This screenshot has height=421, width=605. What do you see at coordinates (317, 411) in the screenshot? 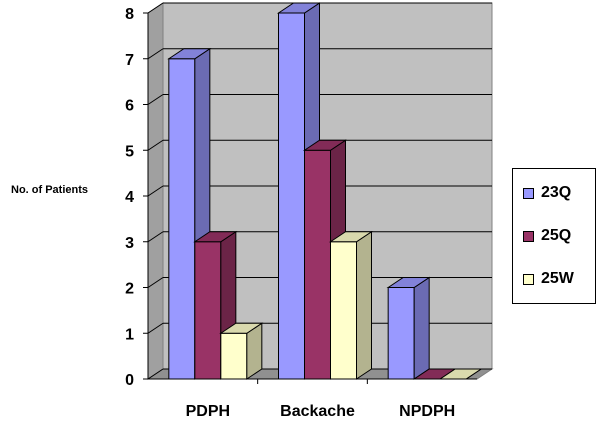
I see `x-tick-label: Backache` at bounding box center [317, 411].